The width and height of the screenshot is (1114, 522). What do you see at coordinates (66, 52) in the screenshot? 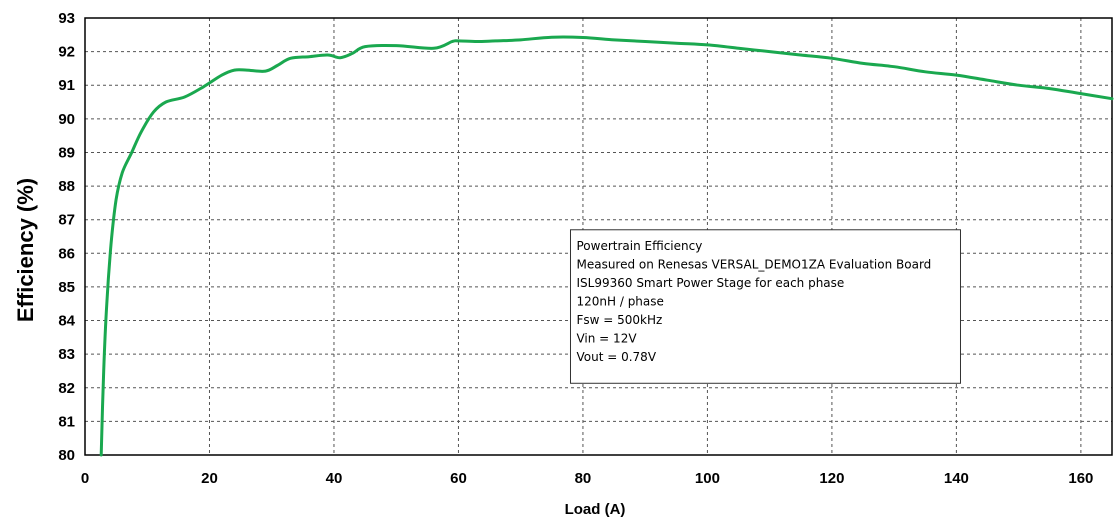
I see `y-tick-label: 92` at bounding box center [66, 52].